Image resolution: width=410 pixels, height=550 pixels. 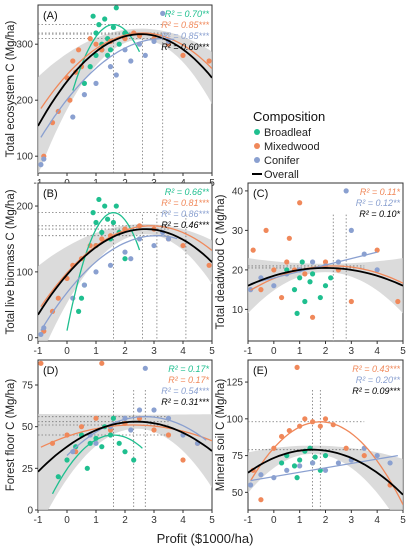 I want to click on legend-item-mixedwood: Mixedwood, so click(x=287, y=147).